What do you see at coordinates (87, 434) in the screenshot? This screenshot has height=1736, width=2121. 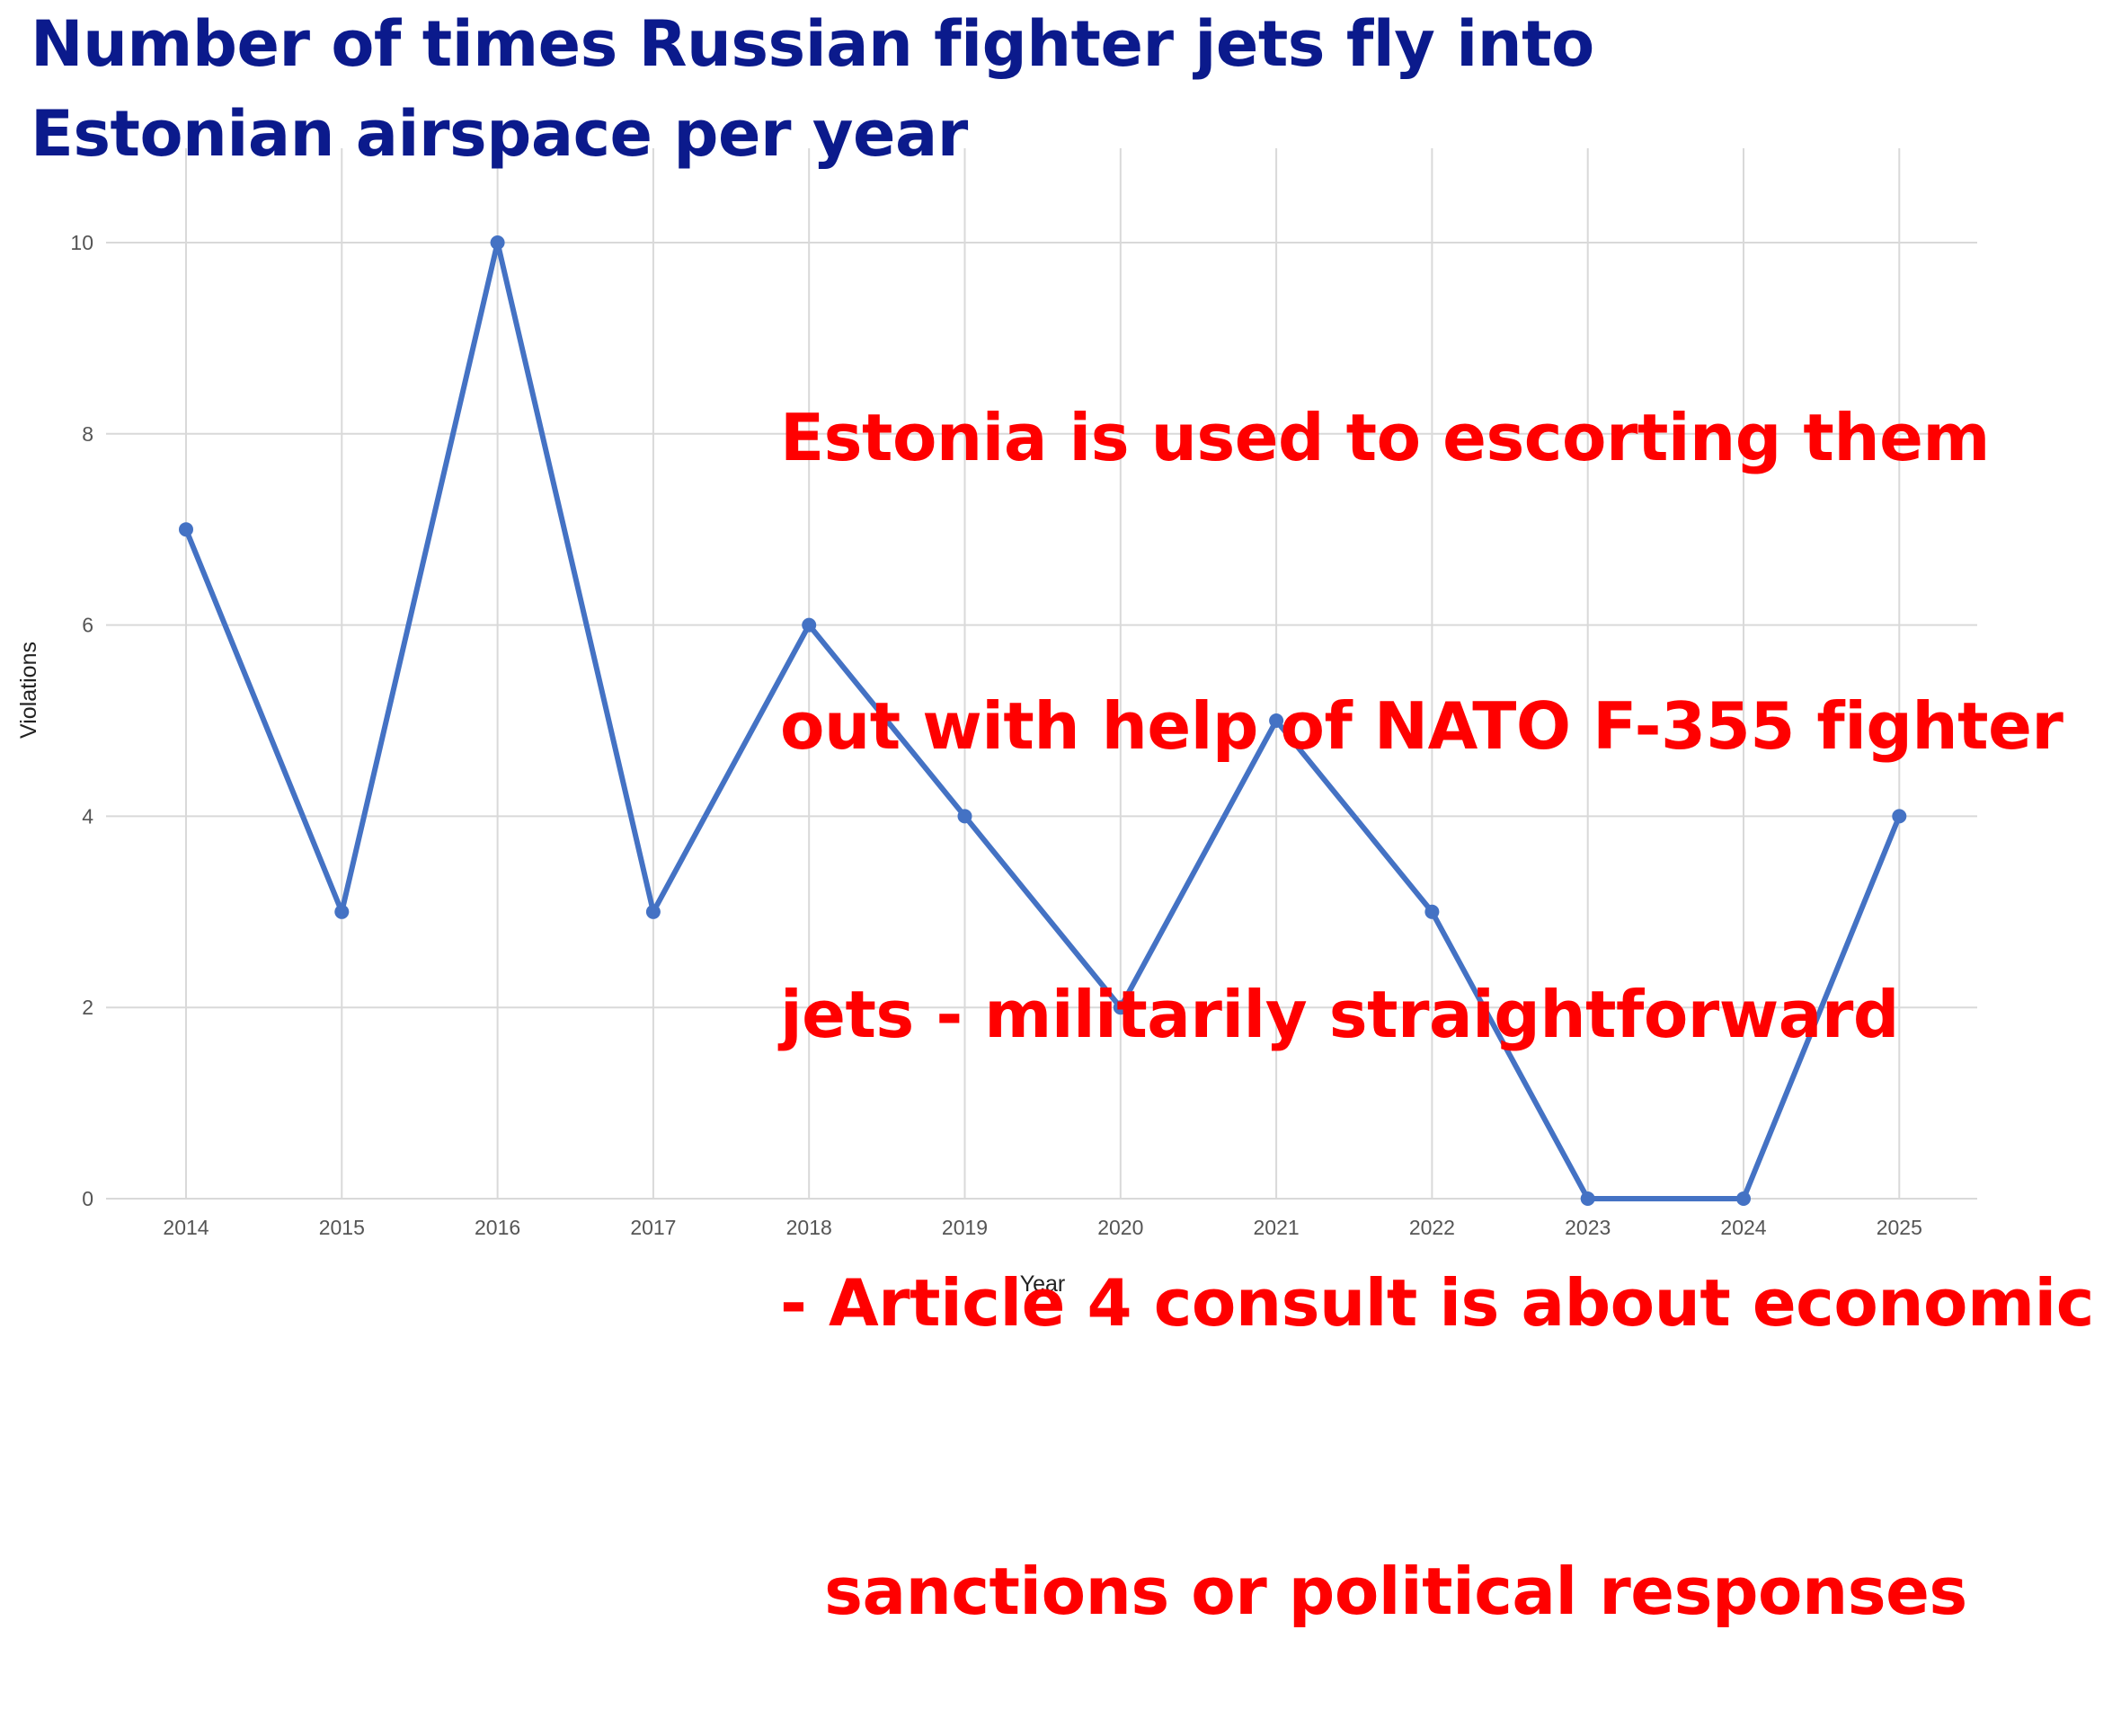 I see `y-tick-label: 8` at bounding box center [87, 434].